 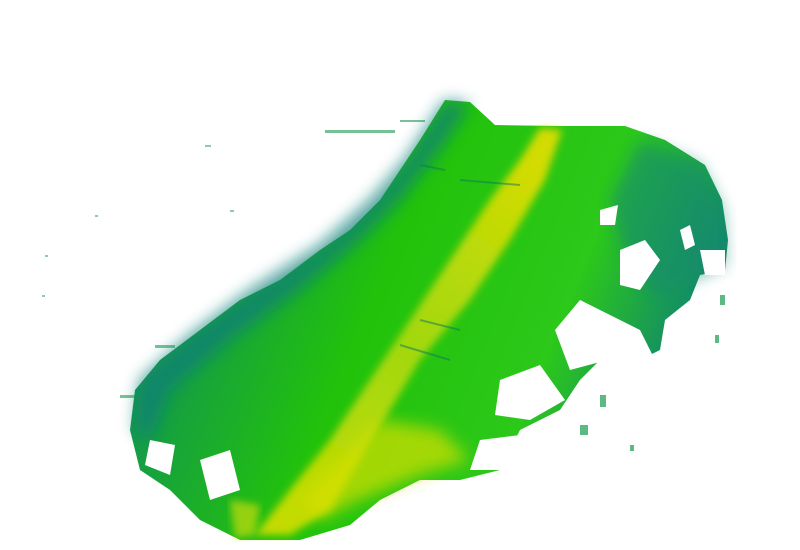 What do you see at coordinates (245, 519) in the screenshot?
I see `bottom-left-yellow-patch` at bounding box center [245, 519].